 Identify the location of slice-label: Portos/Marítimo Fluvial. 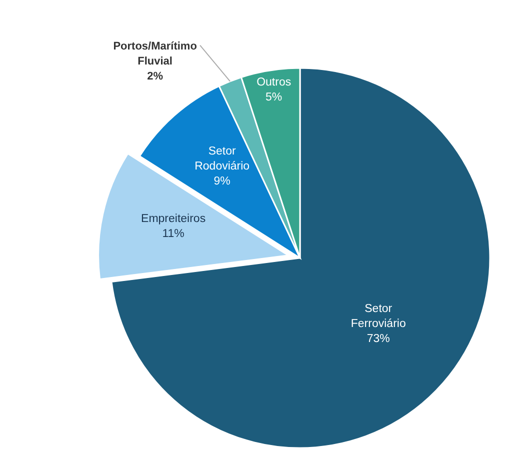
(155, 54).